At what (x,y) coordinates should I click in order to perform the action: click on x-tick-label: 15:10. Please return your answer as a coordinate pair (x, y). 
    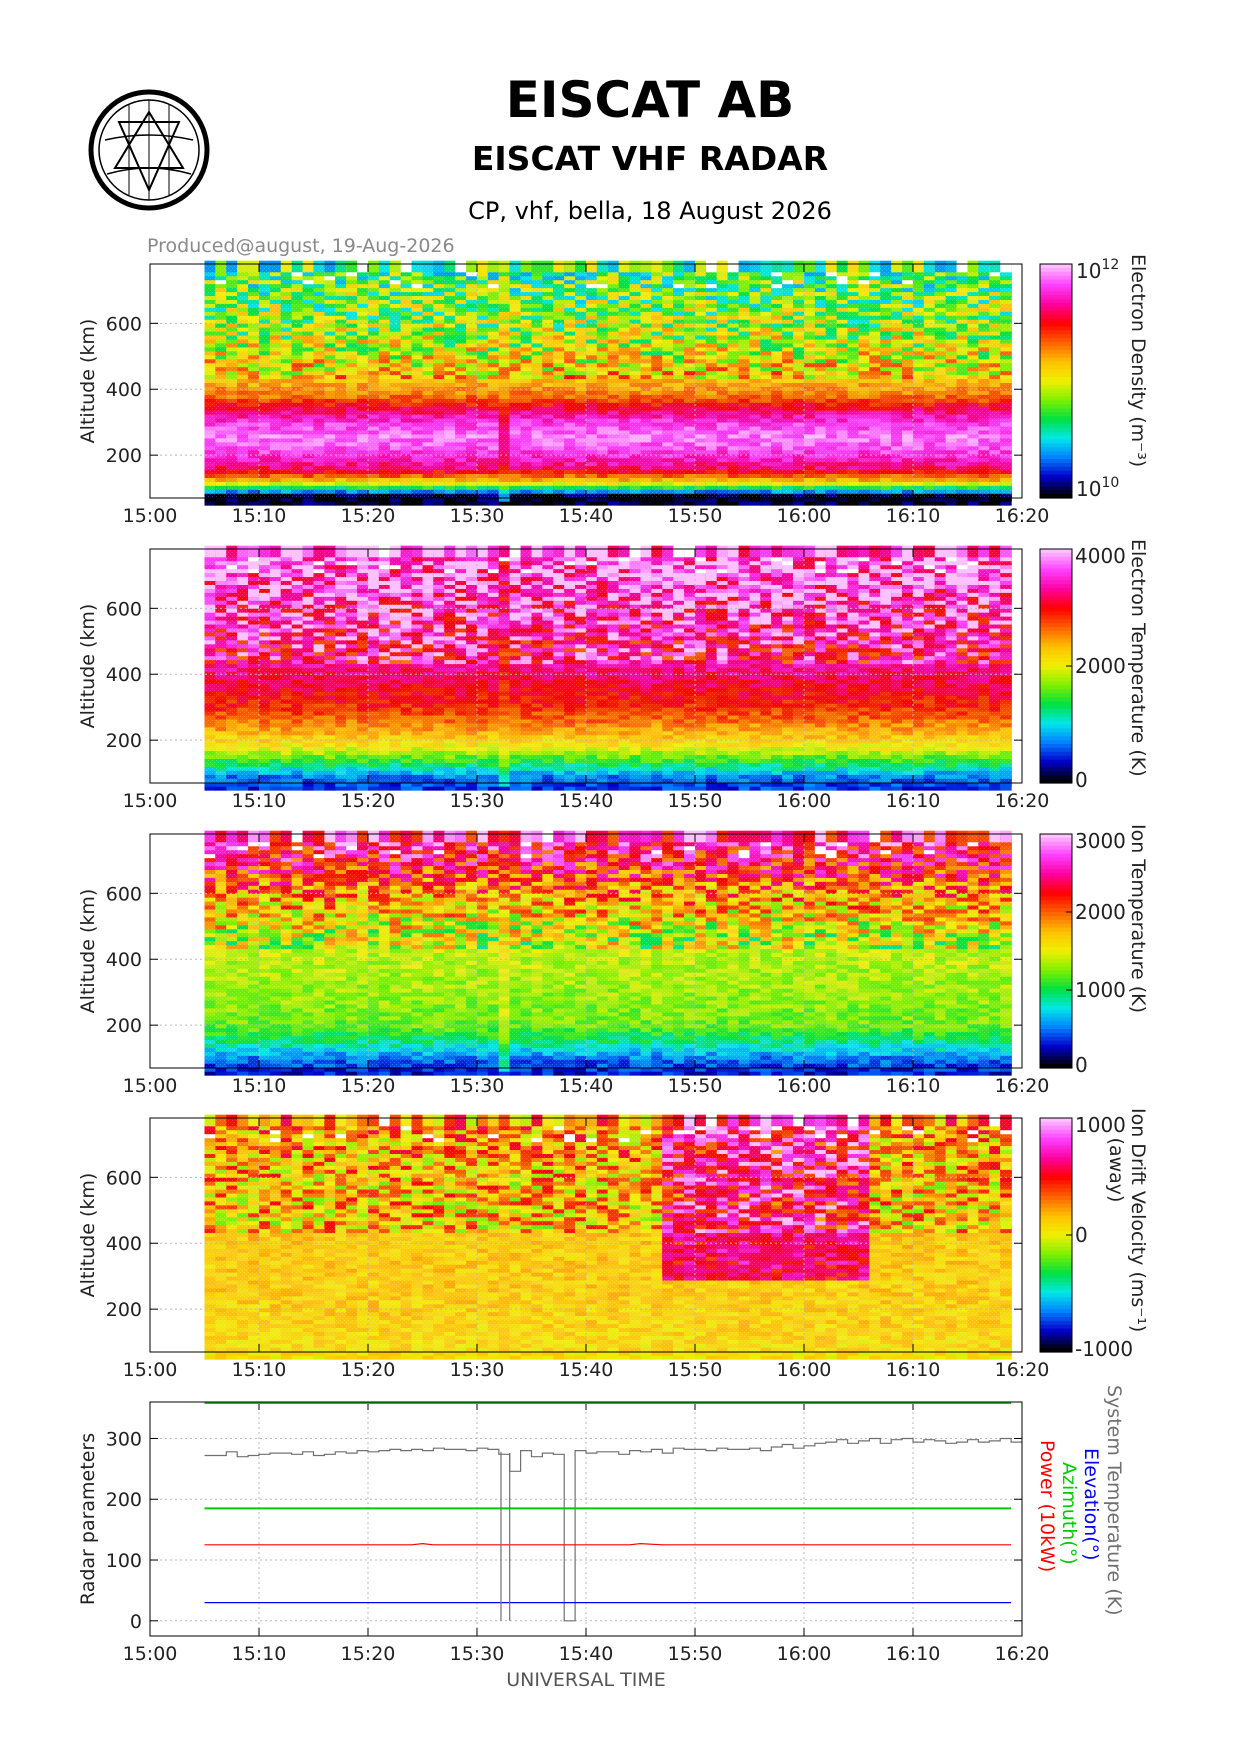
    Looking at the image, I should click on (259, 516).